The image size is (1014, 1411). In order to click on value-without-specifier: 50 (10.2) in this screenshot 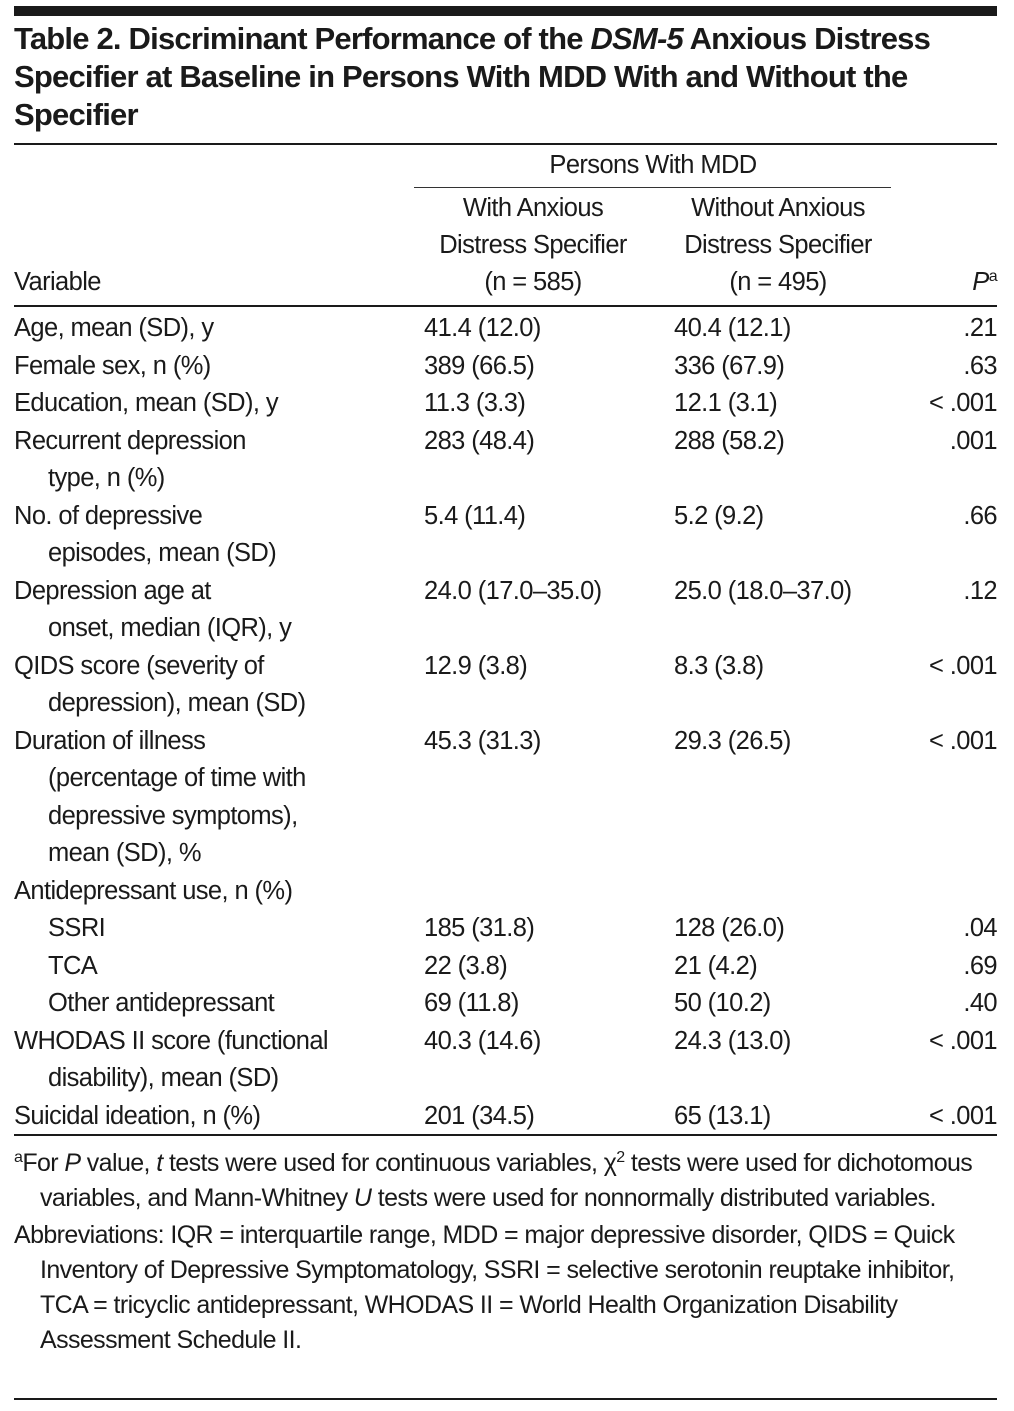, I will do `click(722, 1003)`.